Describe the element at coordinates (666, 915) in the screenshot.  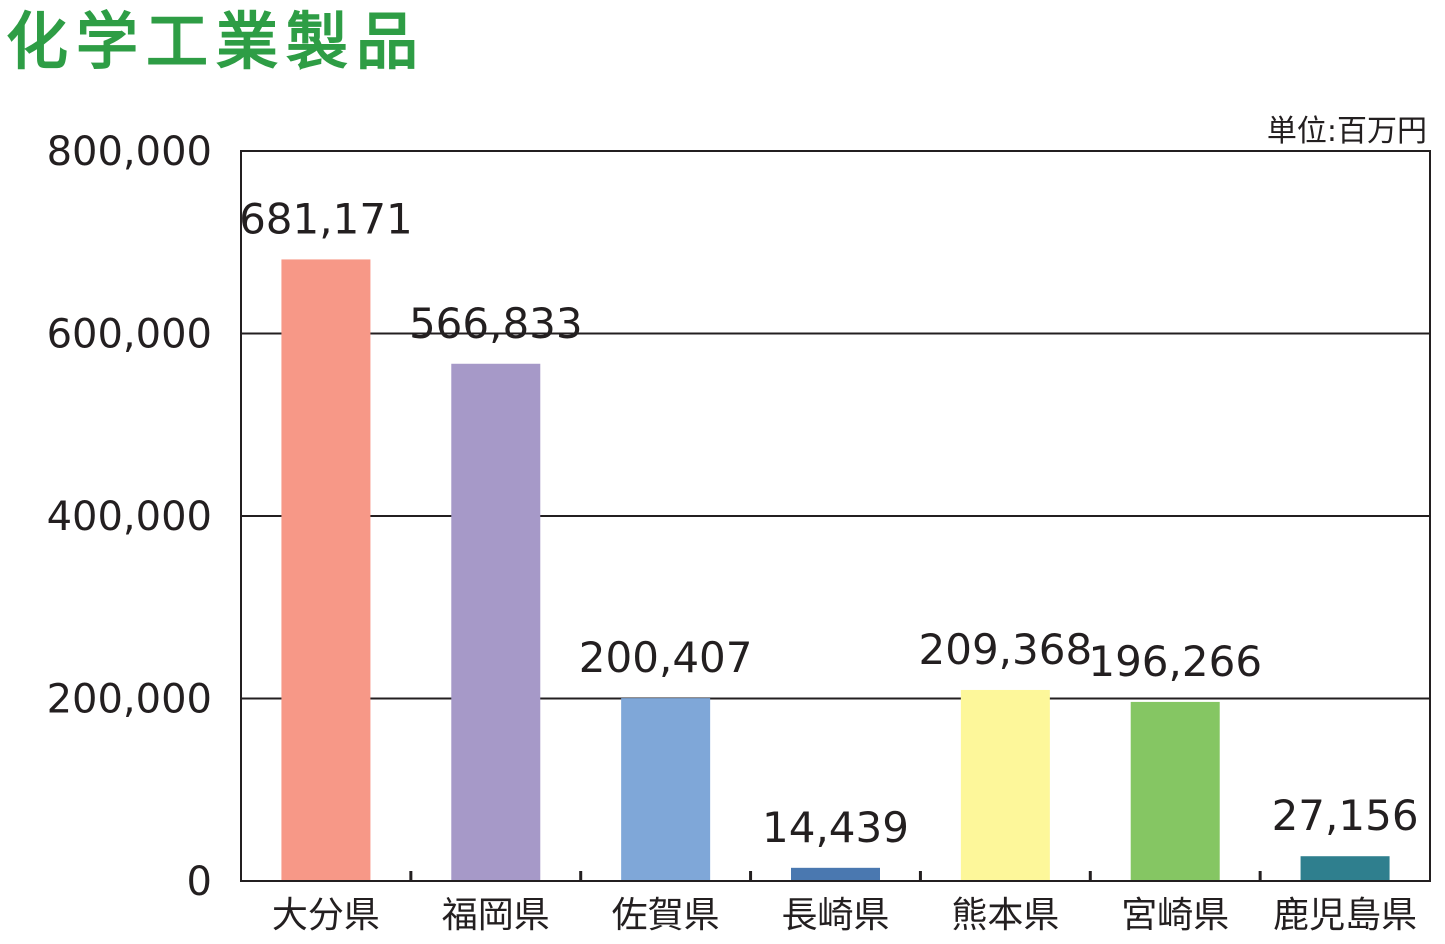
I see `x-tick-label: 佐賀県` at that location.